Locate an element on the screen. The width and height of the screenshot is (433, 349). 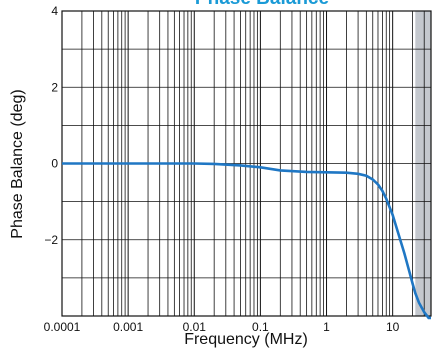
x-tick-label: 10 is located at coordinates (393, 327).